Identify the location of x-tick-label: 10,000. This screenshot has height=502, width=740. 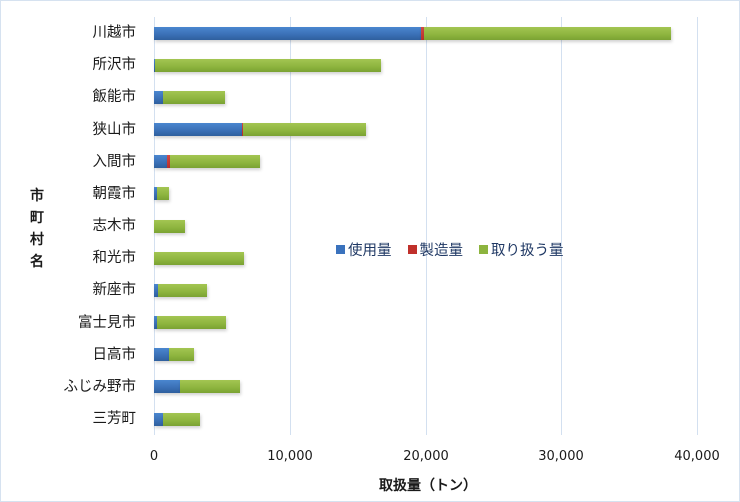
(290, 456).